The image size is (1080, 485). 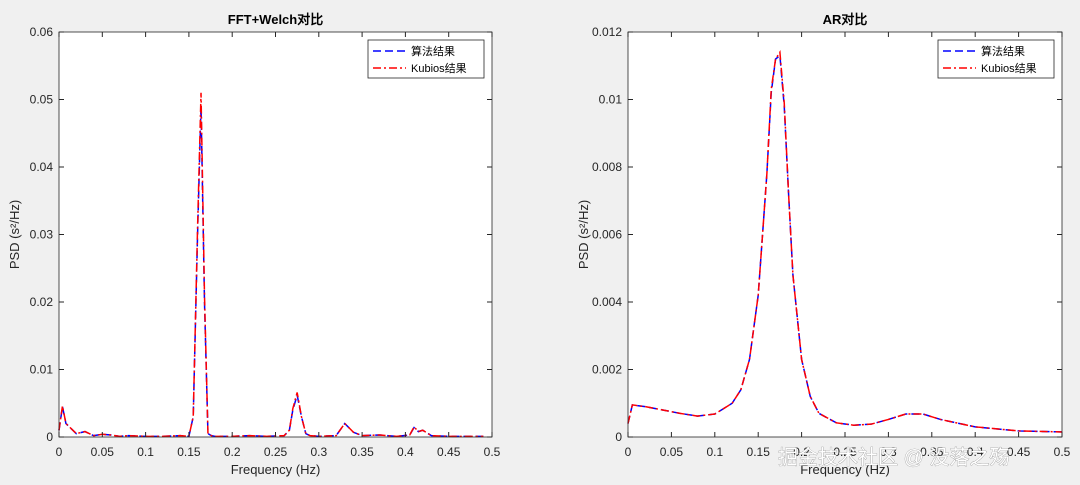 What do you see at coordinates (42, 167) in the screenshot?
I see `y-tick-label: 0.04` at bounding box center [42, 167].